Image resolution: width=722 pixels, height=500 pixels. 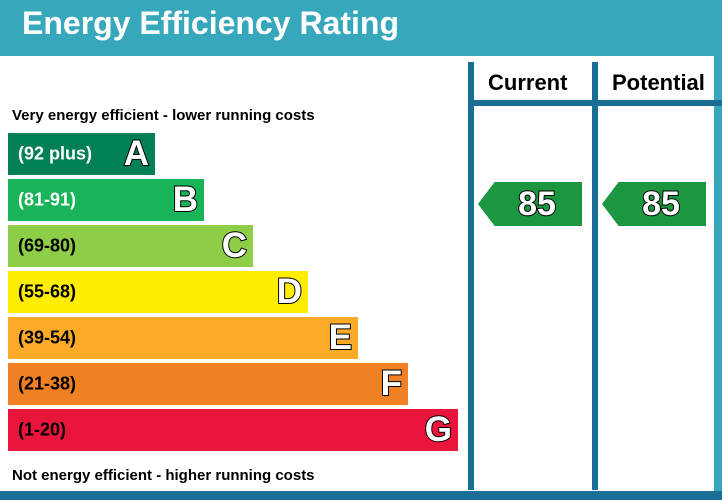 What do you see at coordinates (537, 204) in the screenshot?
I see `current-rating-value: 85` at bounding box center [537, 204].